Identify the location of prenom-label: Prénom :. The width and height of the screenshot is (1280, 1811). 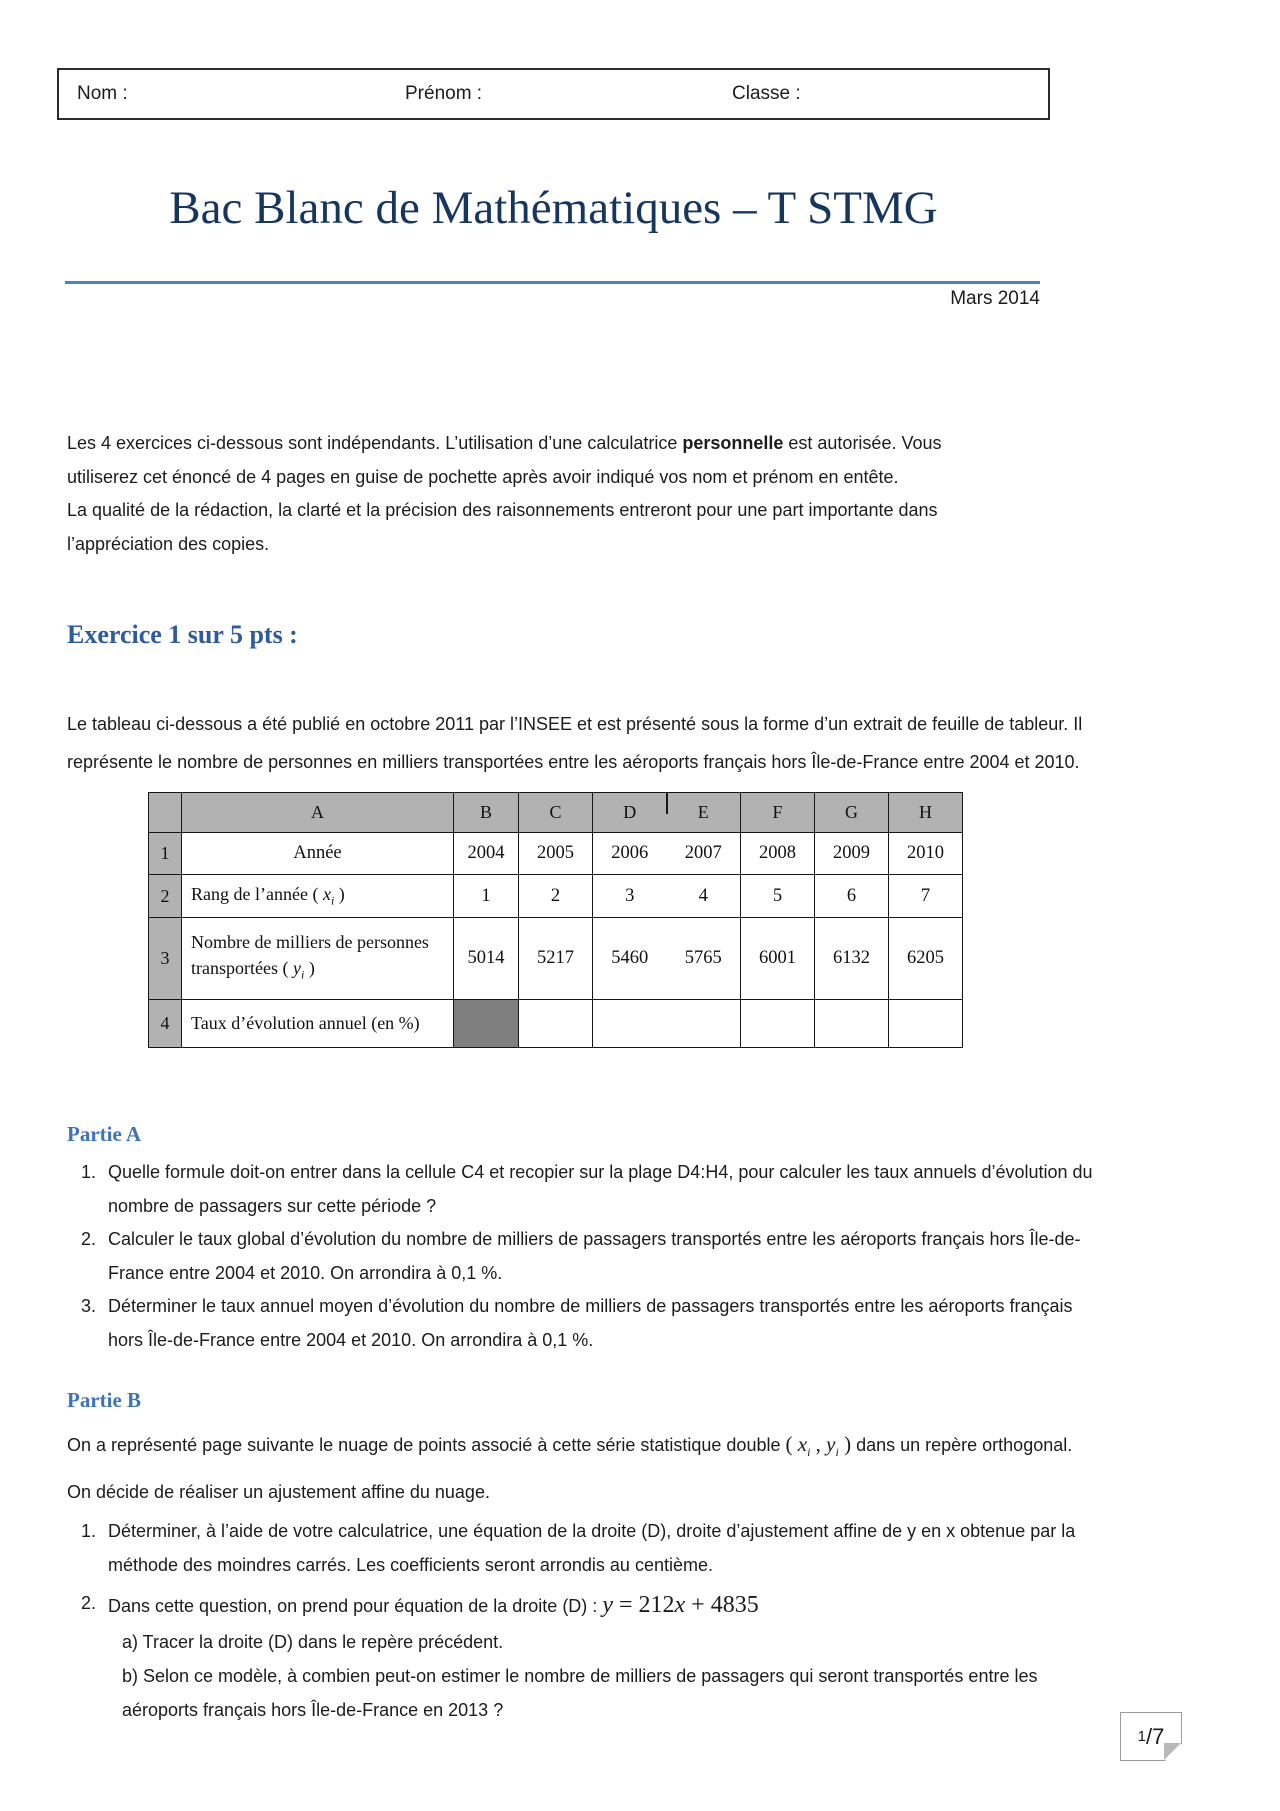
(444, 93).